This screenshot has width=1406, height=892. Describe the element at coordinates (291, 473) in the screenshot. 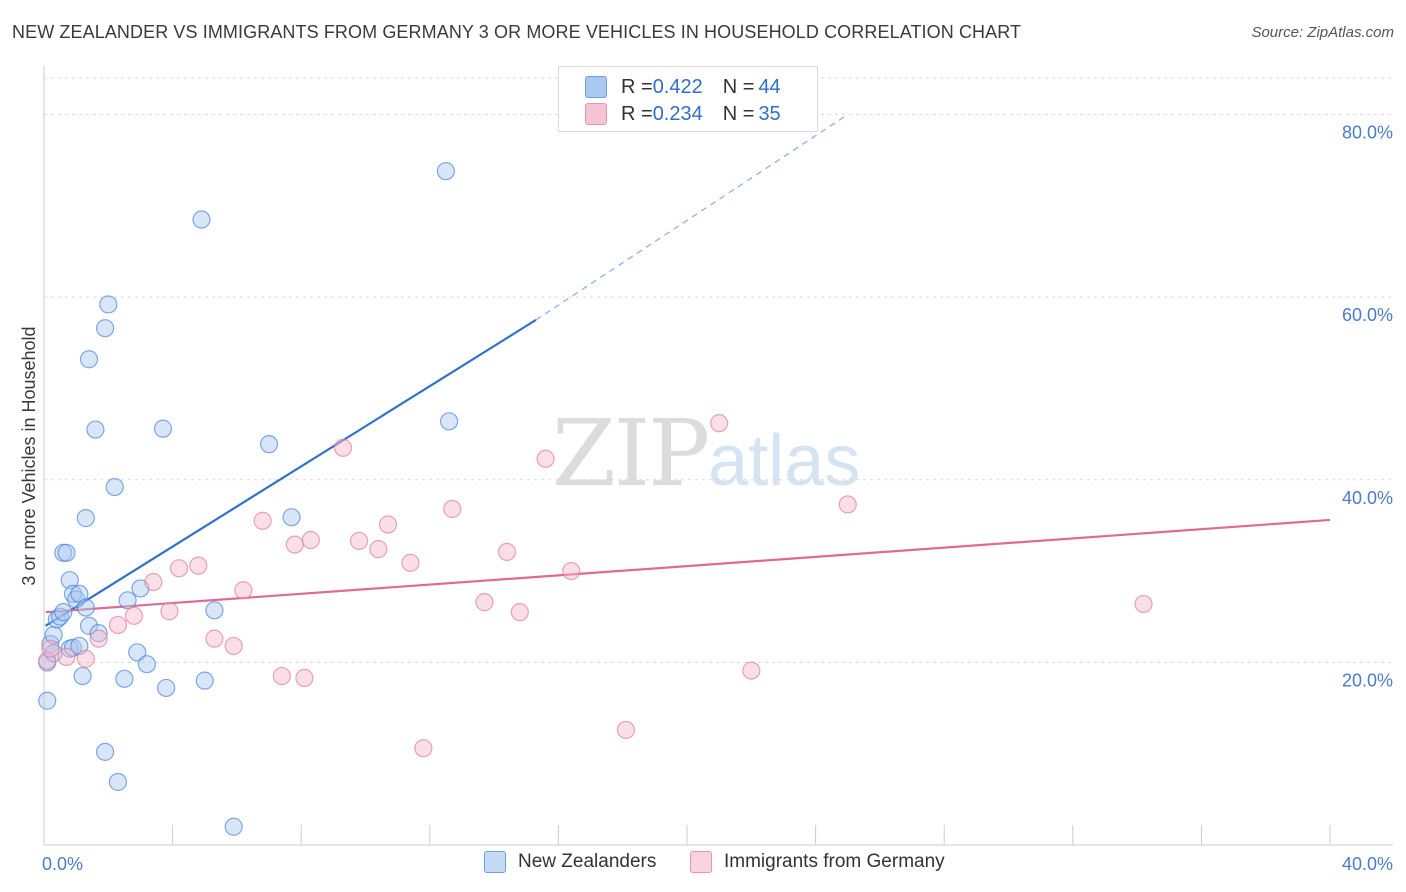

I see `trendline-new-zealanders` at that location.